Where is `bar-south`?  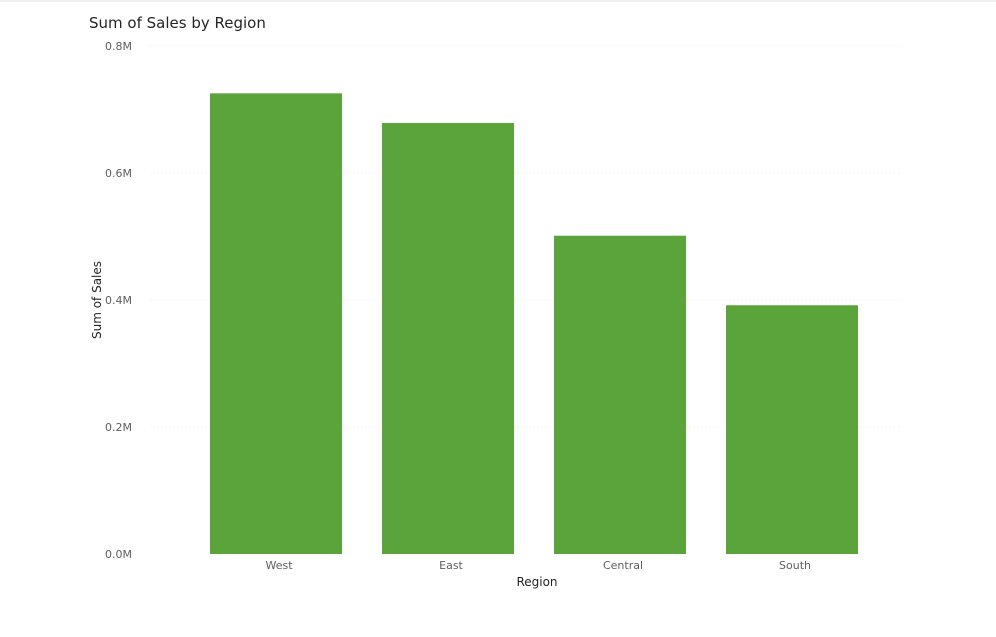 bar-south is located at coordinates (792, 429).